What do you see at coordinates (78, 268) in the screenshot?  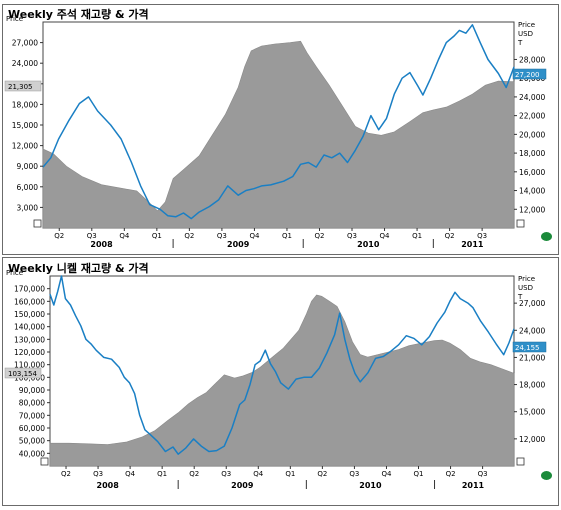 I see `nickel-chart-title: Weekly 니켈 재고량 & 가격` at bounding box center [78, 268].